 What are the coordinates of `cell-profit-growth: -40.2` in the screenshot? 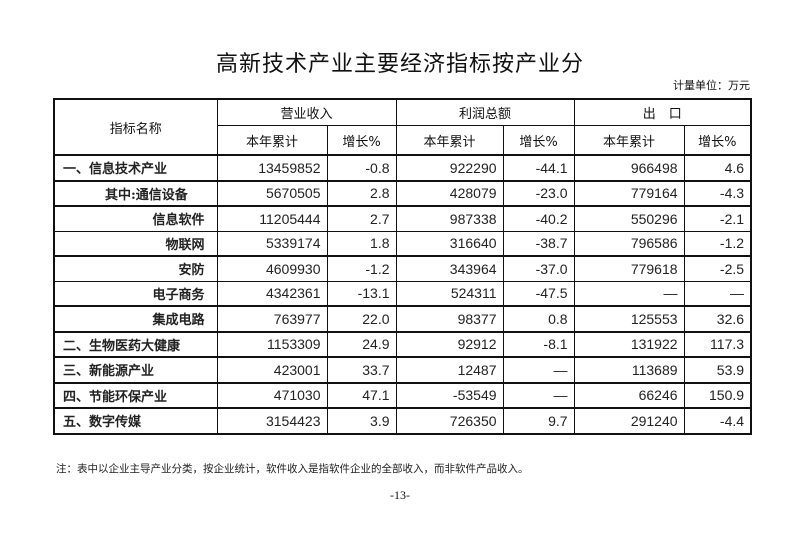 It's located at (538, 218).